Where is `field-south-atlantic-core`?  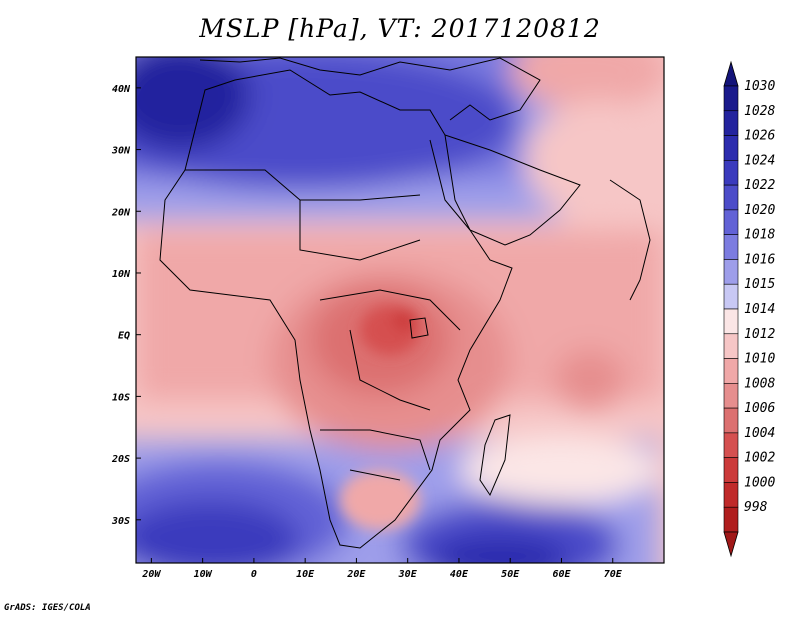
field-south-atlantic-core is located at coordinates (218, 531).